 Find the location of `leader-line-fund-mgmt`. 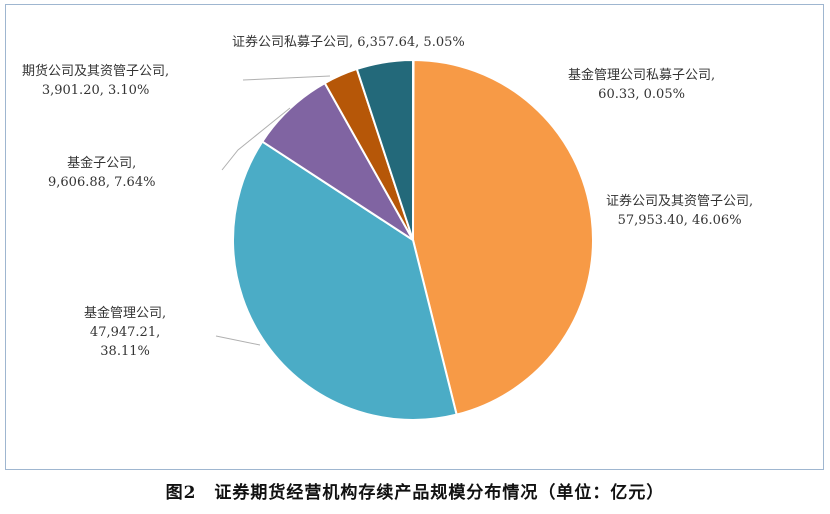

leader-line-fund-mgmt is located at coordinates (238, 340).